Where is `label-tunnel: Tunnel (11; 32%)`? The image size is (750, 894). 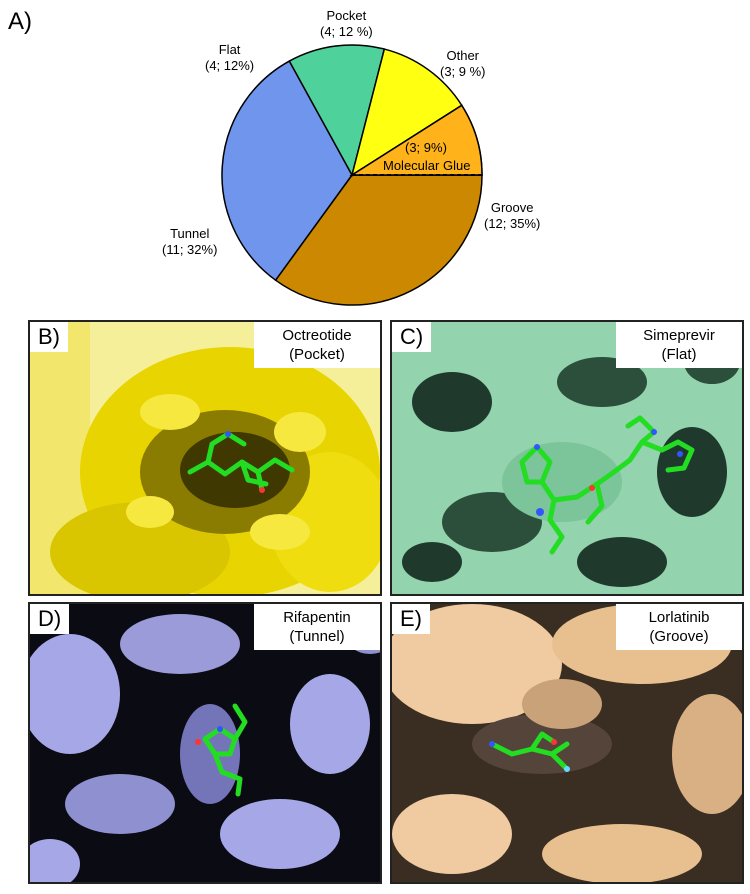
label-tunnel: Tunnel (11; 32%) is located at coordinates (189, 242).